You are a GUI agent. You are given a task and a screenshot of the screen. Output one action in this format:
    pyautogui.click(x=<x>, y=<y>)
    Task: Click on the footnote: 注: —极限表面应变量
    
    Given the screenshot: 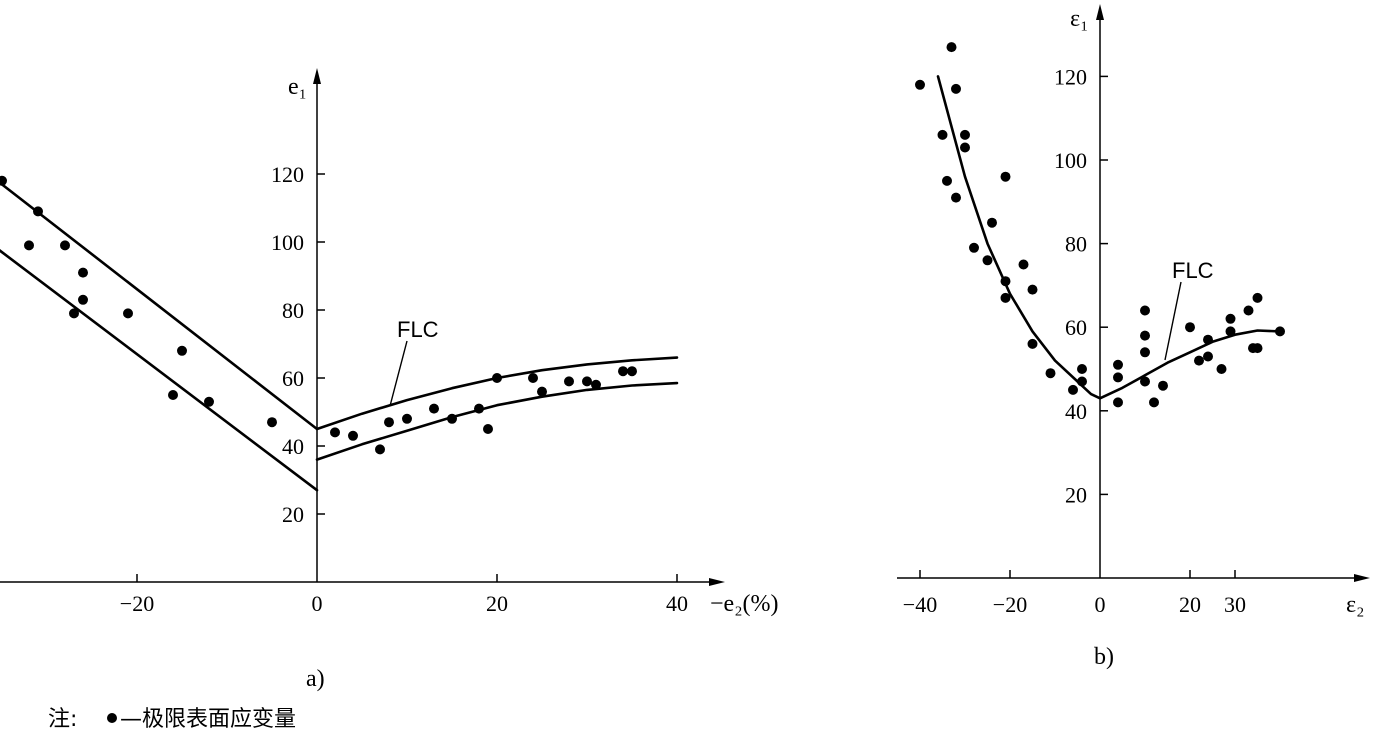 What is the action you would take?
    pyautogui.click(x=172, y=718)
    